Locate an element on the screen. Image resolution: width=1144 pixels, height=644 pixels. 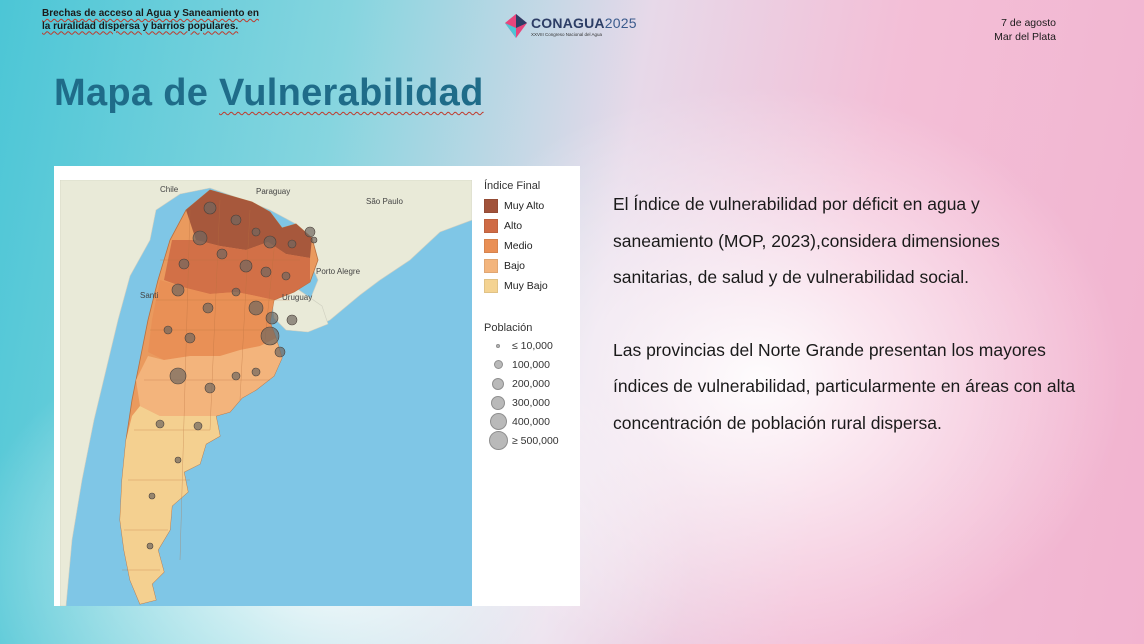
legend-item: Muy Bajo is located at coordinates (530, 286).